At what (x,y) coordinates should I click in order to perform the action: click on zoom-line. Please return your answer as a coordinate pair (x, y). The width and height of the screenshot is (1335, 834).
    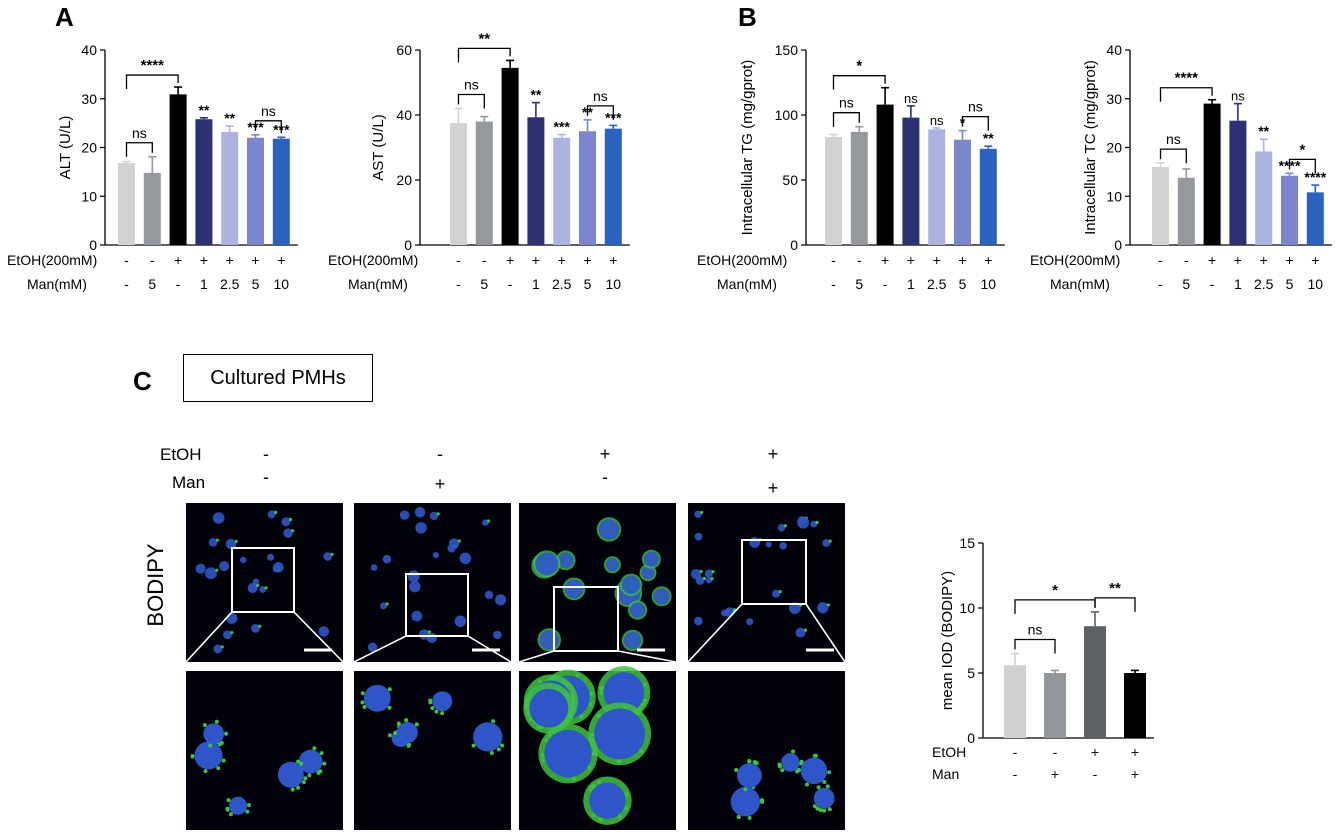
    Looking at the image, I should click on (647, 656).